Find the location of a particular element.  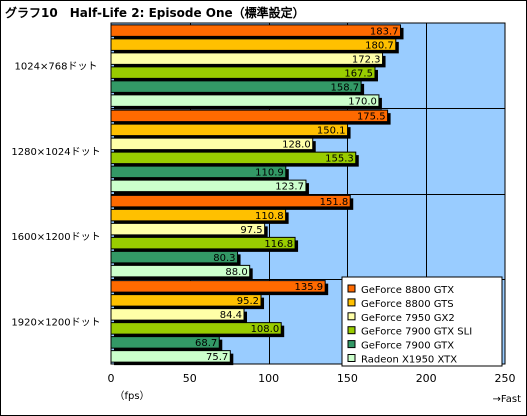

x-tick-label: 150 is located at coordinates (347, 378).